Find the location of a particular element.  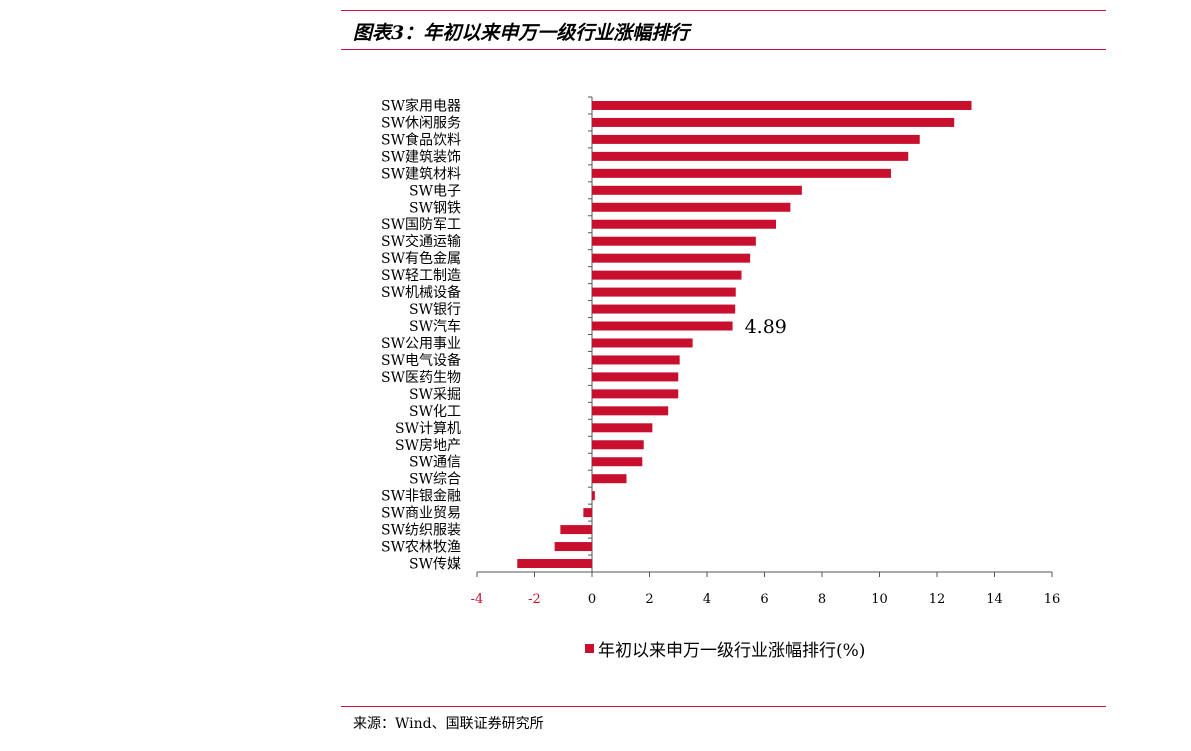

category-label: SW电子 is located at coordinates (435, 191).